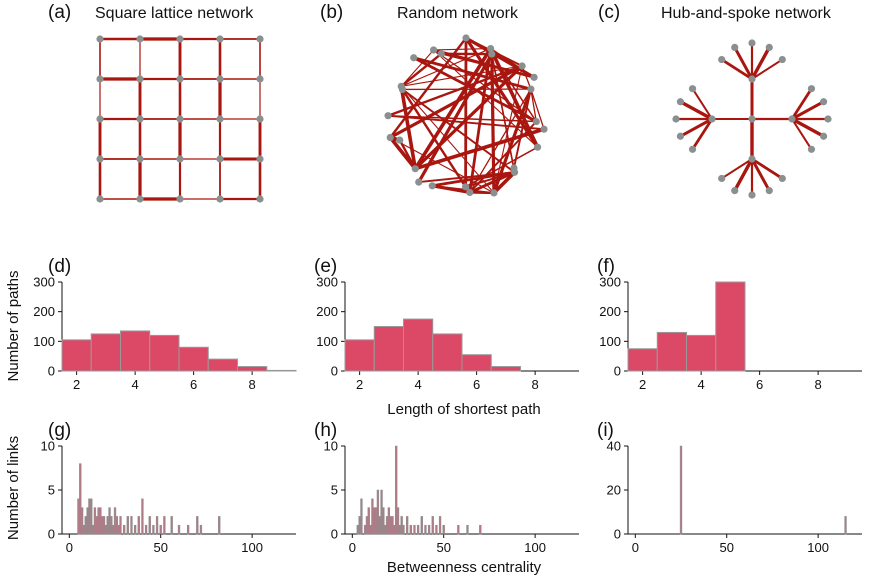 Image resolution: width=872 pixels, height=576 pixels. Describe the element at coordinates (734, 497) in the screenshot. I see `betweenness-histogram-i: 0 20 40 0 50 100` at that location.